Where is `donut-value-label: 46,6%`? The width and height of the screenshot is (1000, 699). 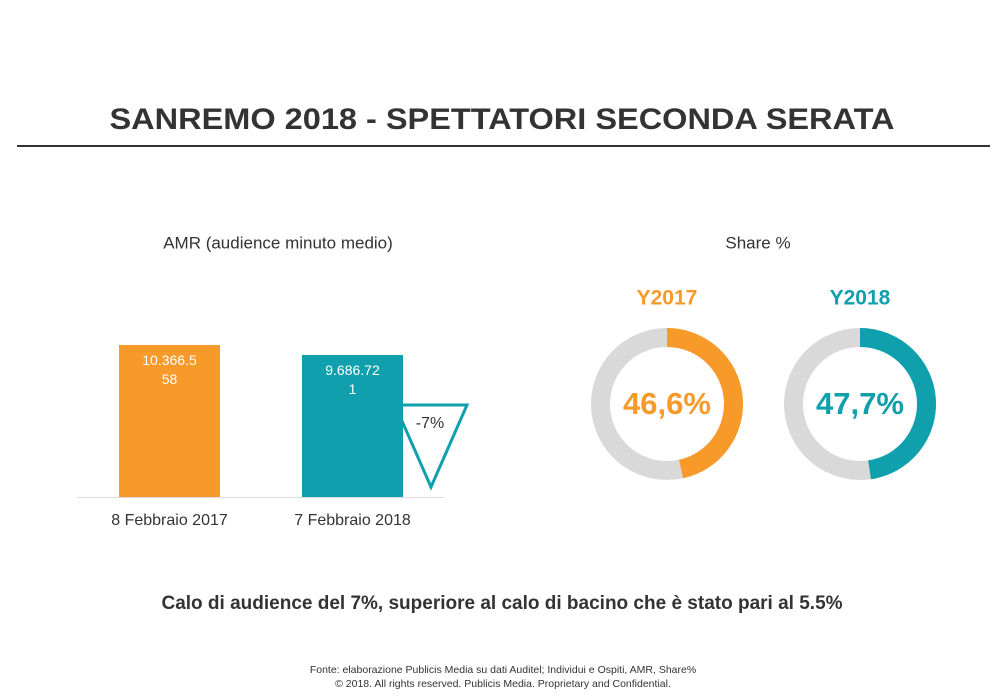 donut-value-label: 46,6% is located at coordinates (667, 403).